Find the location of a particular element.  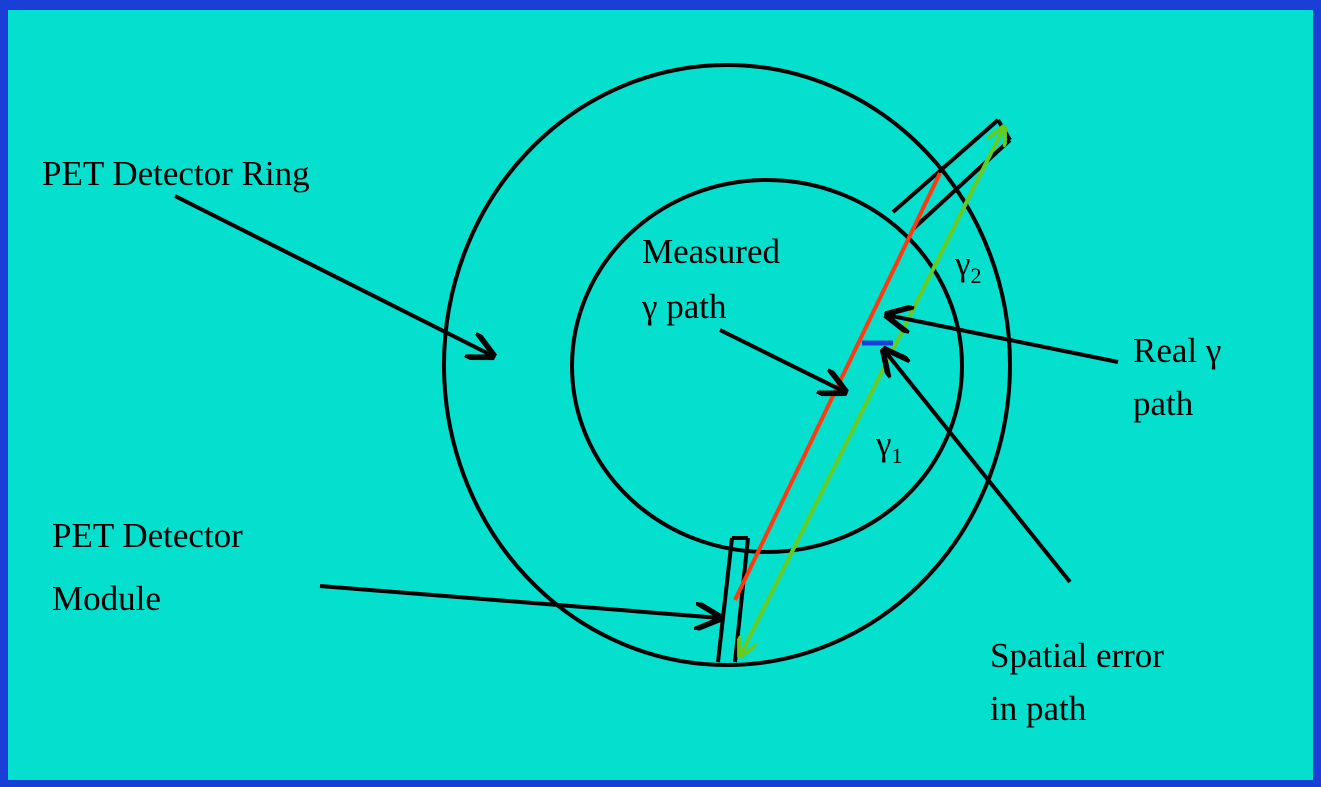

error-label: in path is located at coordinates (1038, 708).